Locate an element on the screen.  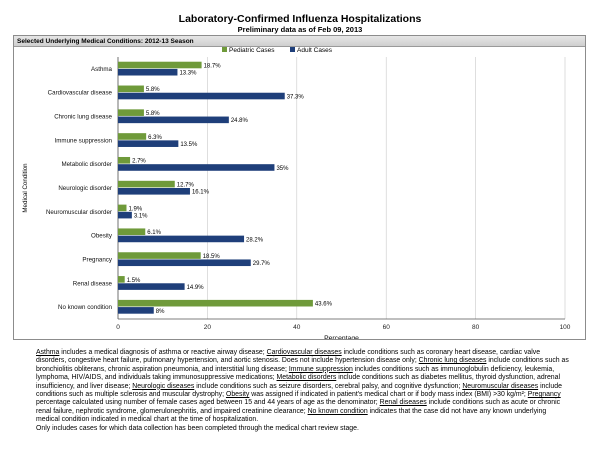
legend-label: Pediatric Cases is located at coordinates (252, 50).